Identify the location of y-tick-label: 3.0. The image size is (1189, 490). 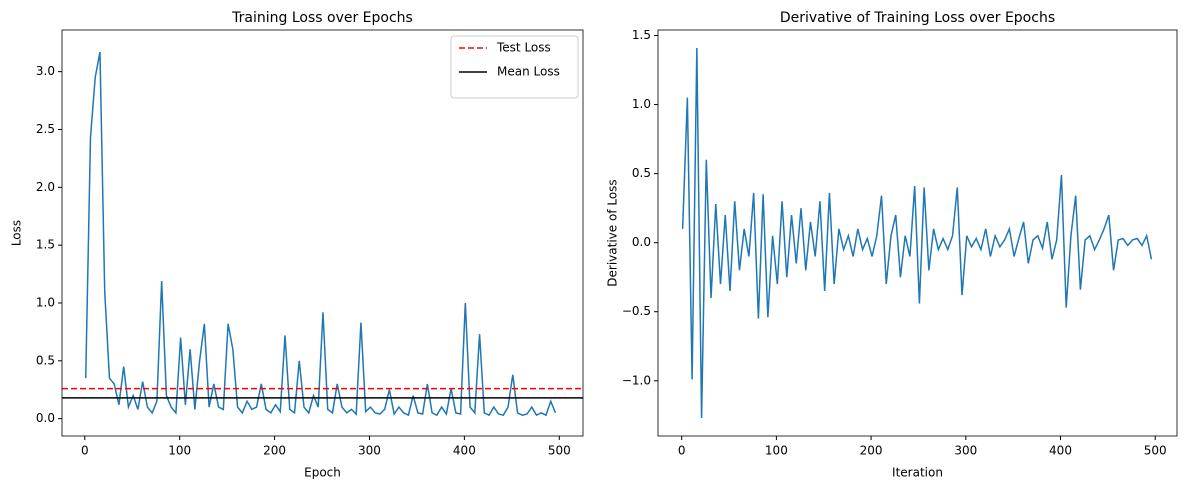
(45, 71).